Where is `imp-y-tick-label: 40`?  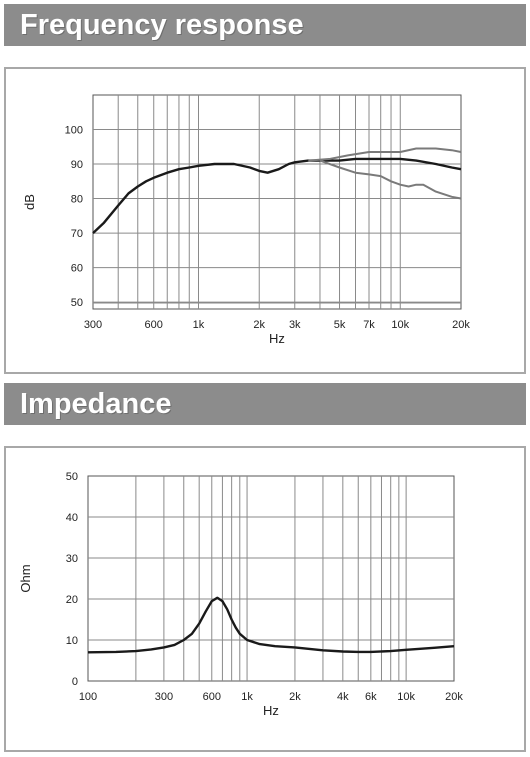
imp-y-tick-label: 40 is located at coordinates (72, 518).